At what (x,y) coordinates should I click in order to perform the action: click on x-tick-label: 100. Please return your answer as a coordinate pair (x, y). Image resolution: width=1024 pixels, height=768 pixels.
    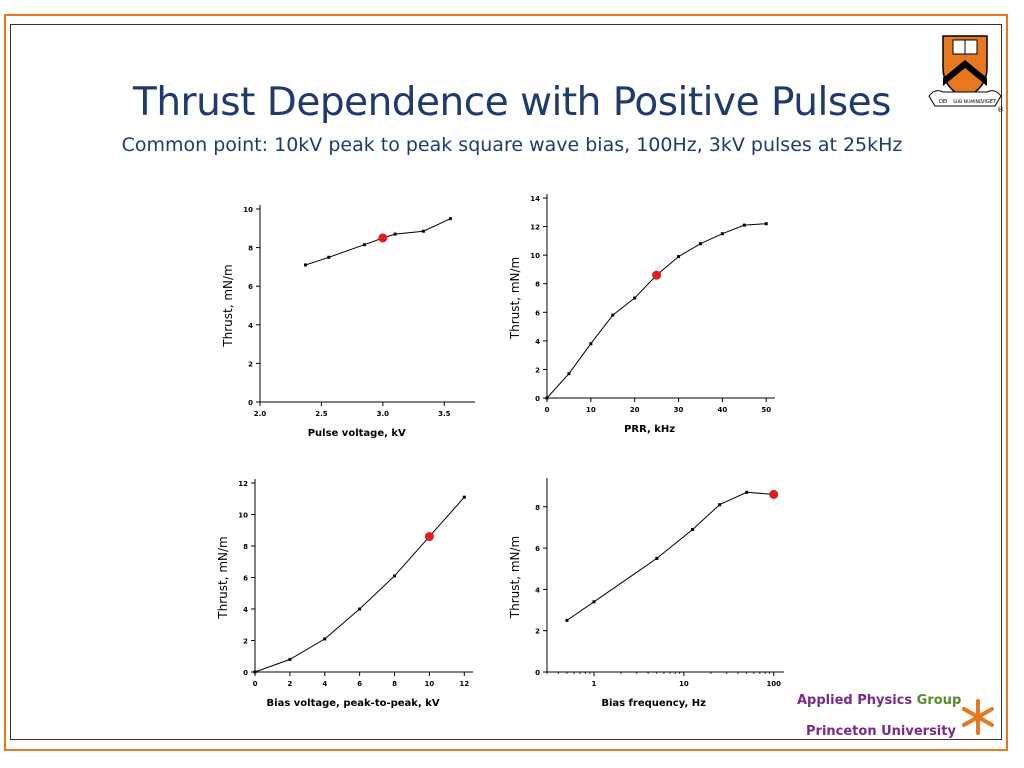
    Looking at the image, I should click on (773, 684).